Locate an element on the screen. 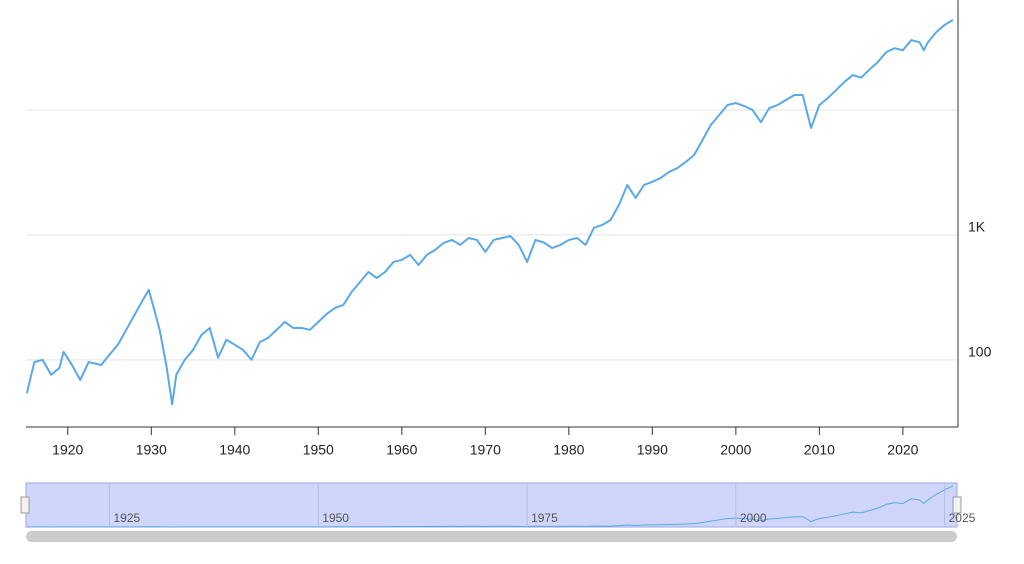 Image resolution: width=1024 pixels, height=564 pixels. x-tick-label: 1920 is located at coordinates (67, 450).